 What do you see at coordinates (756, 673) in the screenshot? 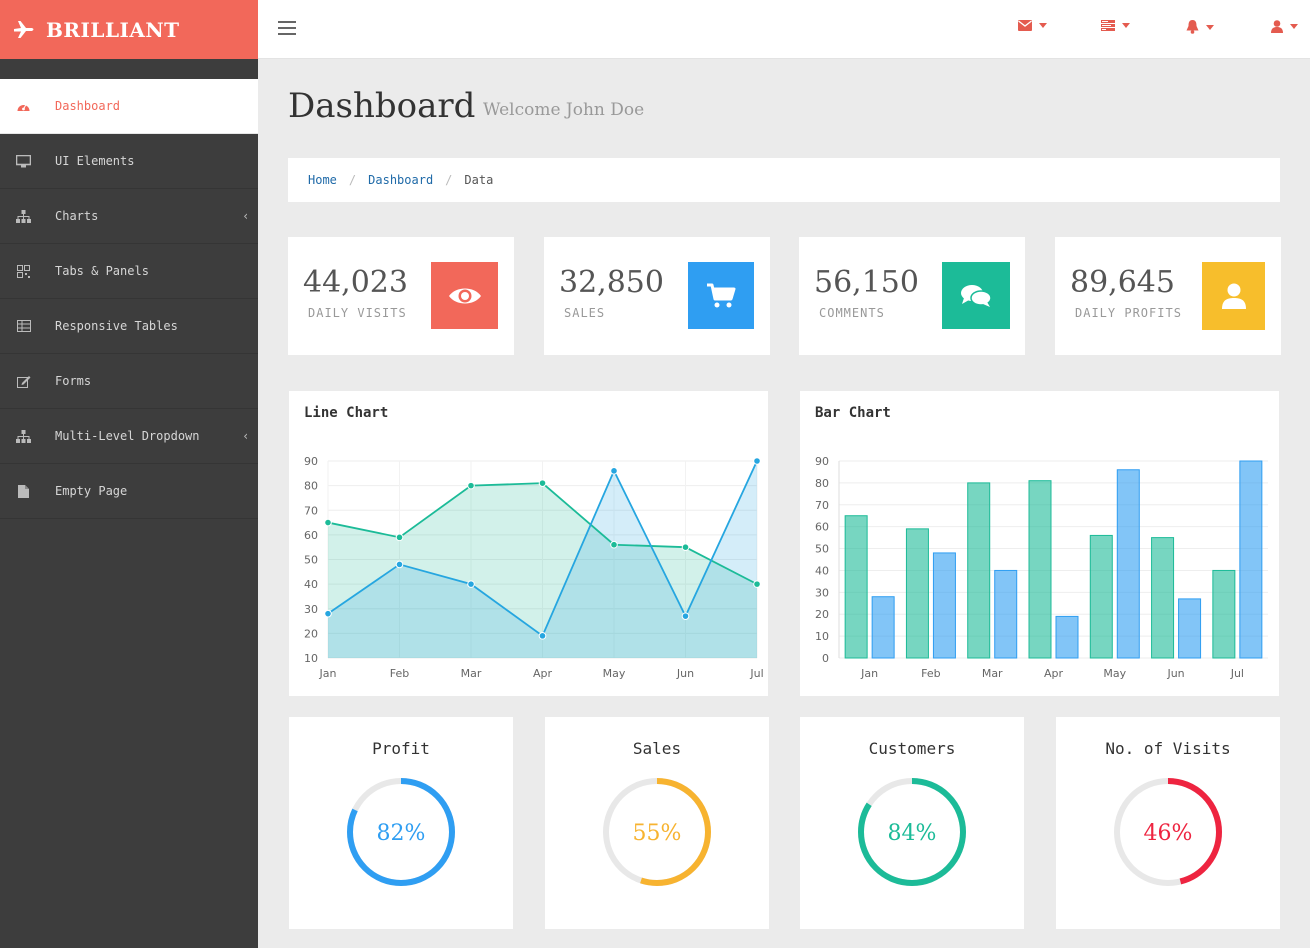
I see `x-tick-label: Jul` at bounding box center [756, 673].